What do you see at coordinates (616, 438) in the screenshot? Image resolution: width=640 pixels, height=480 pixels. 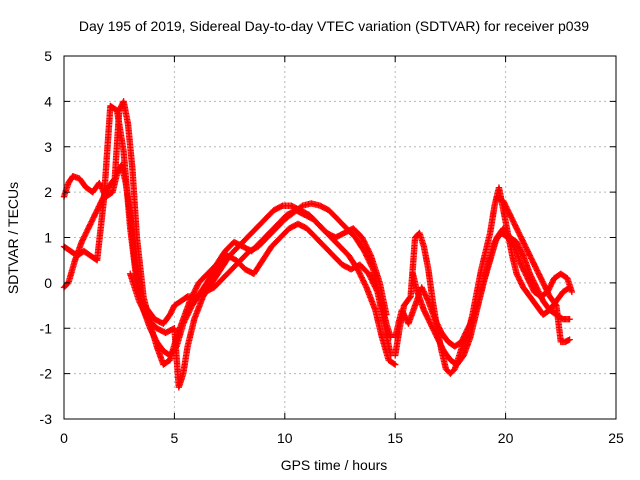 I see `x-tick-label: 25` at bounding box center [616, 438].